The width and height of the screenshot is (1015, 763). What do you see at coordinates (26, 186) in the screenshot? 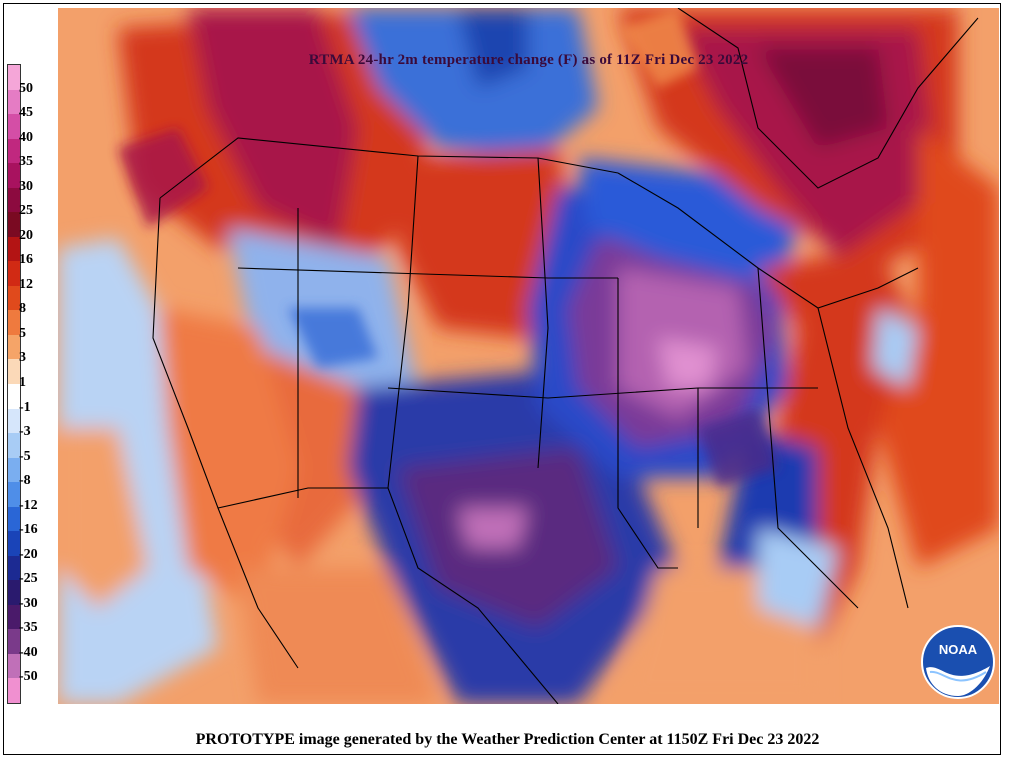
I see `legend-label: 30` at bounding box center [26, 186].